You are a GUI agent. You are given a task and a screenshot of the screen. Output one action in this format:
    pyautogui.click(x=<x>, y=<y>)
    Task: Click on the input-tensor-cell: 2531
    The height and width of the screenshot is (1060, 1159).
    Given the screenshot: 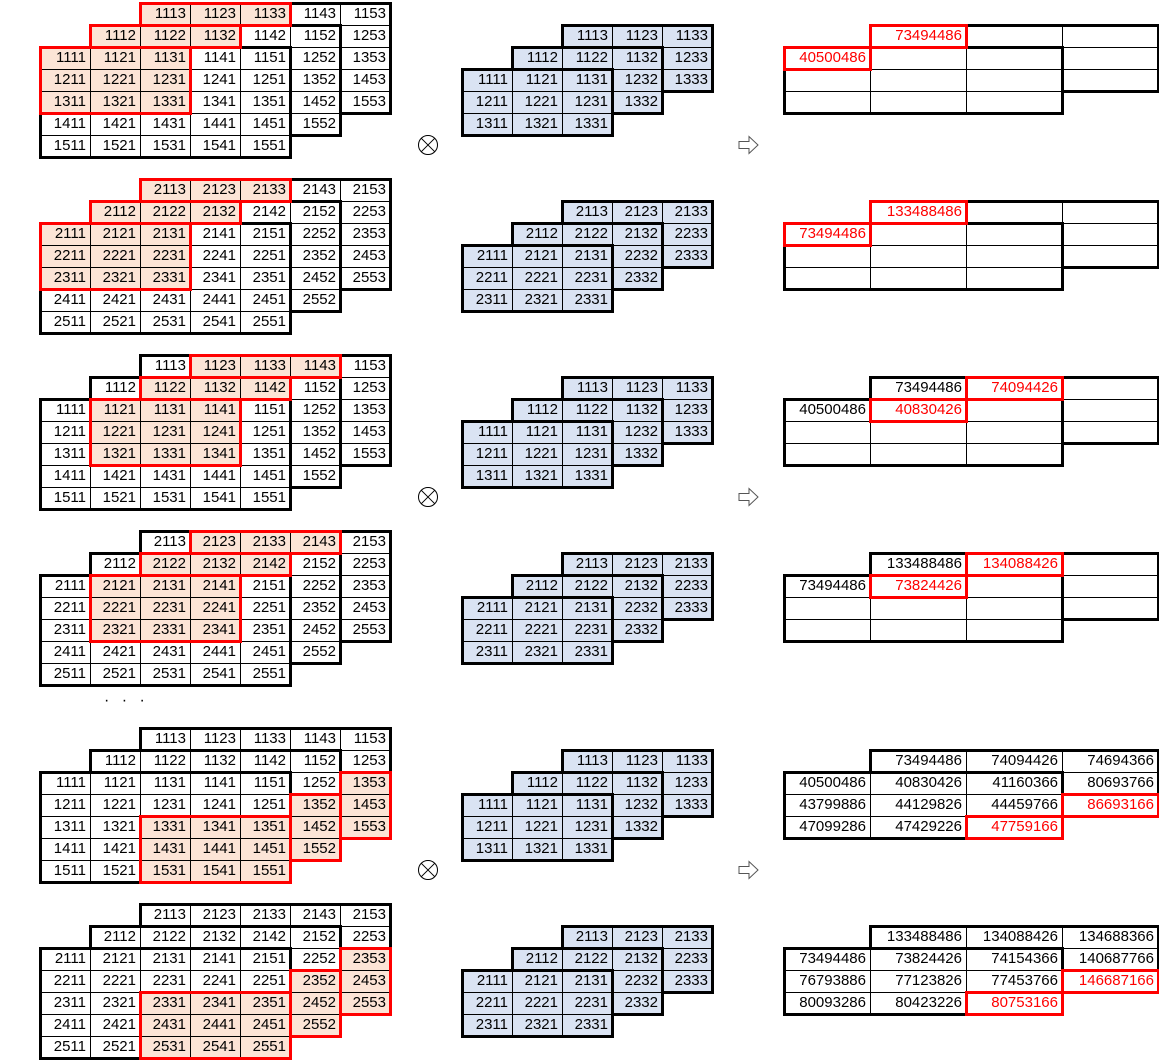 What is the action you would take?
    pyautogui.click(x=165, y=322)
    